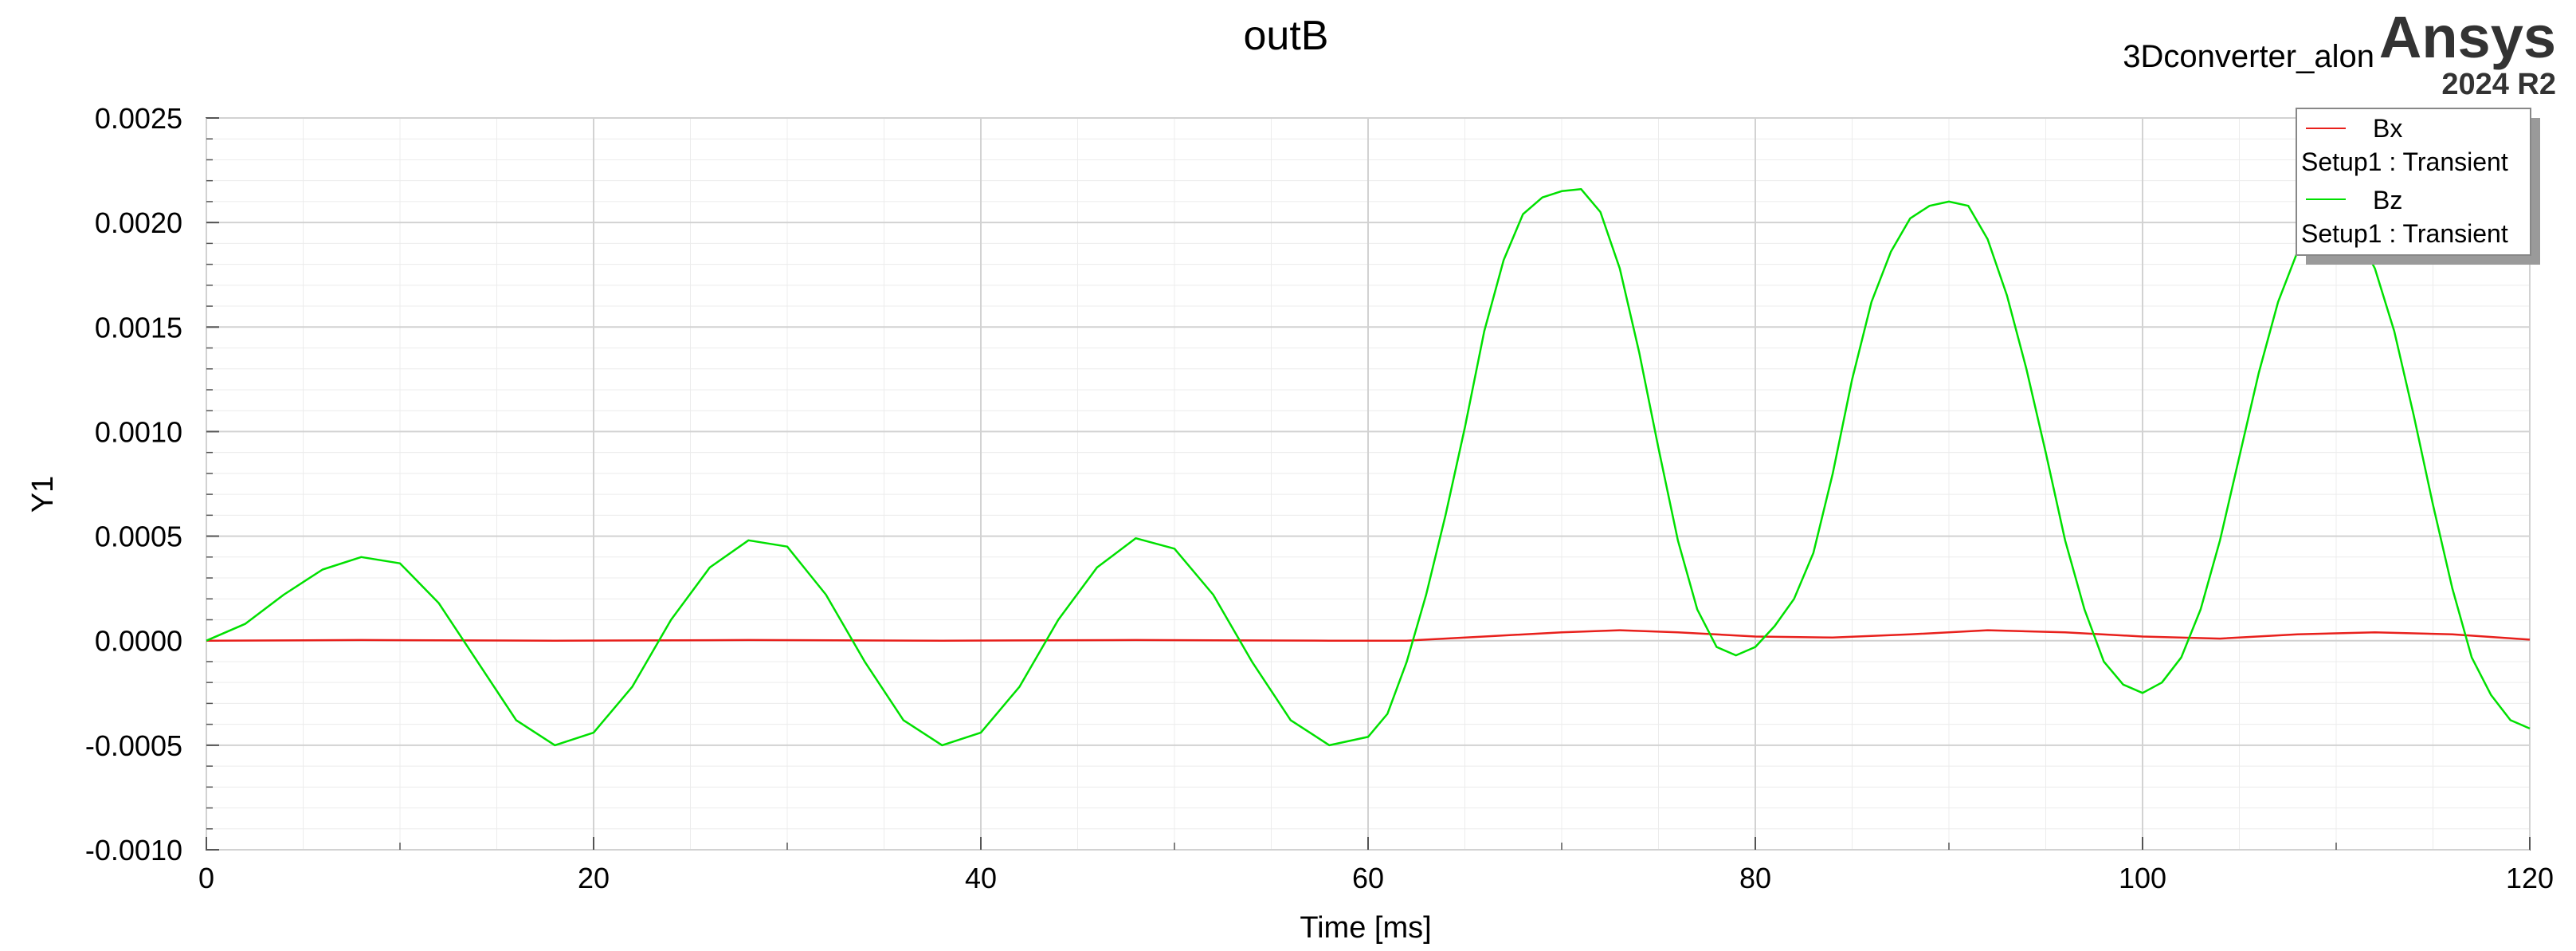  What do you see at coordinates (1365, 928) in the screenshot?
I see `x-axis-label: Time [ms]` at bounding box center [1365, 928].